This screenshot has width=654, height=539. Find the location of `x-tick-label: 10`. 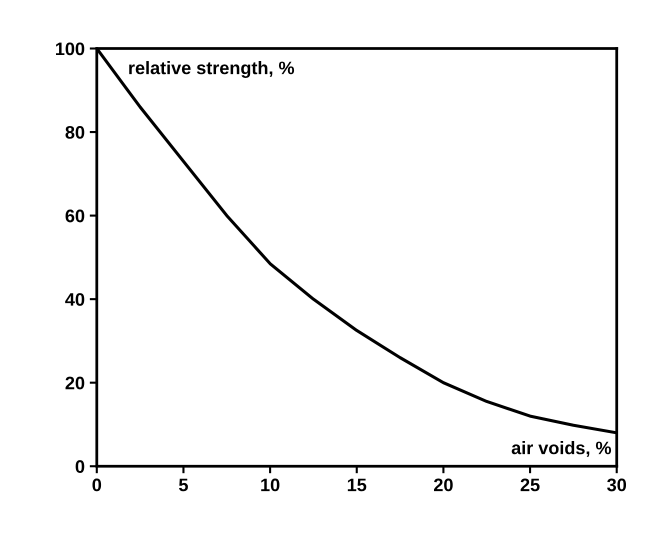

x-tick-label: 10 is located at coordinates (270, 485).